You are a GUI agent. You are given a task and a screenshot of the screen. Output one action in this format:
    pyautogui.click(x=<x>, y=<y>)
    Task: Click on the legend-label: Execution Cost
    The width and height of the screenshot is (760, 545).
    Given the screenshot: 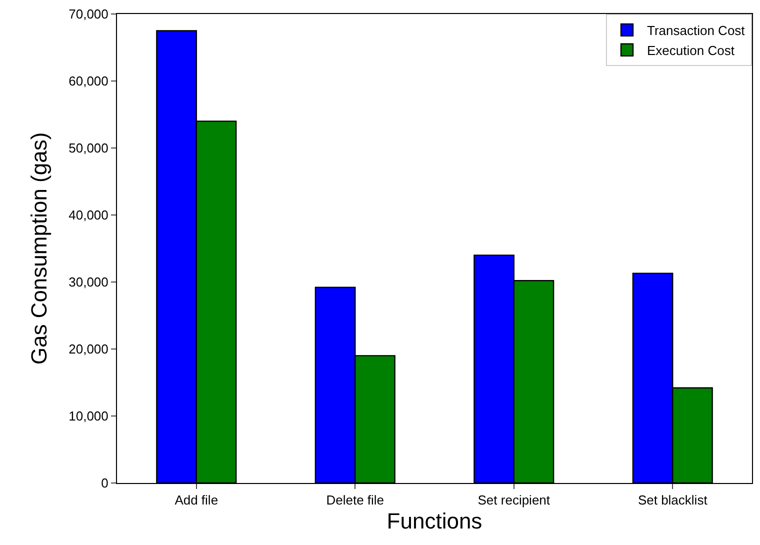 What is the action you would take?
    pyautogui.click(x=691, y=50)
    